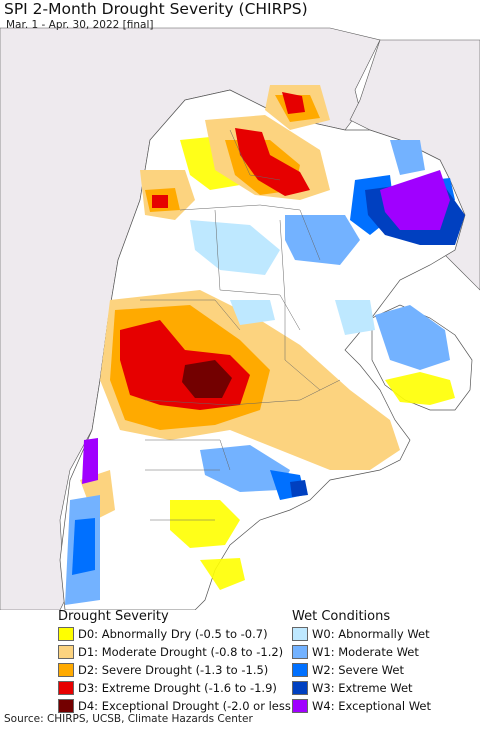  Describe the element at coordinates (181, 652) in the screenshot. I see `legend-label-d1: D1: Moderate Drought (-0.8 to -1.2)` at that location.